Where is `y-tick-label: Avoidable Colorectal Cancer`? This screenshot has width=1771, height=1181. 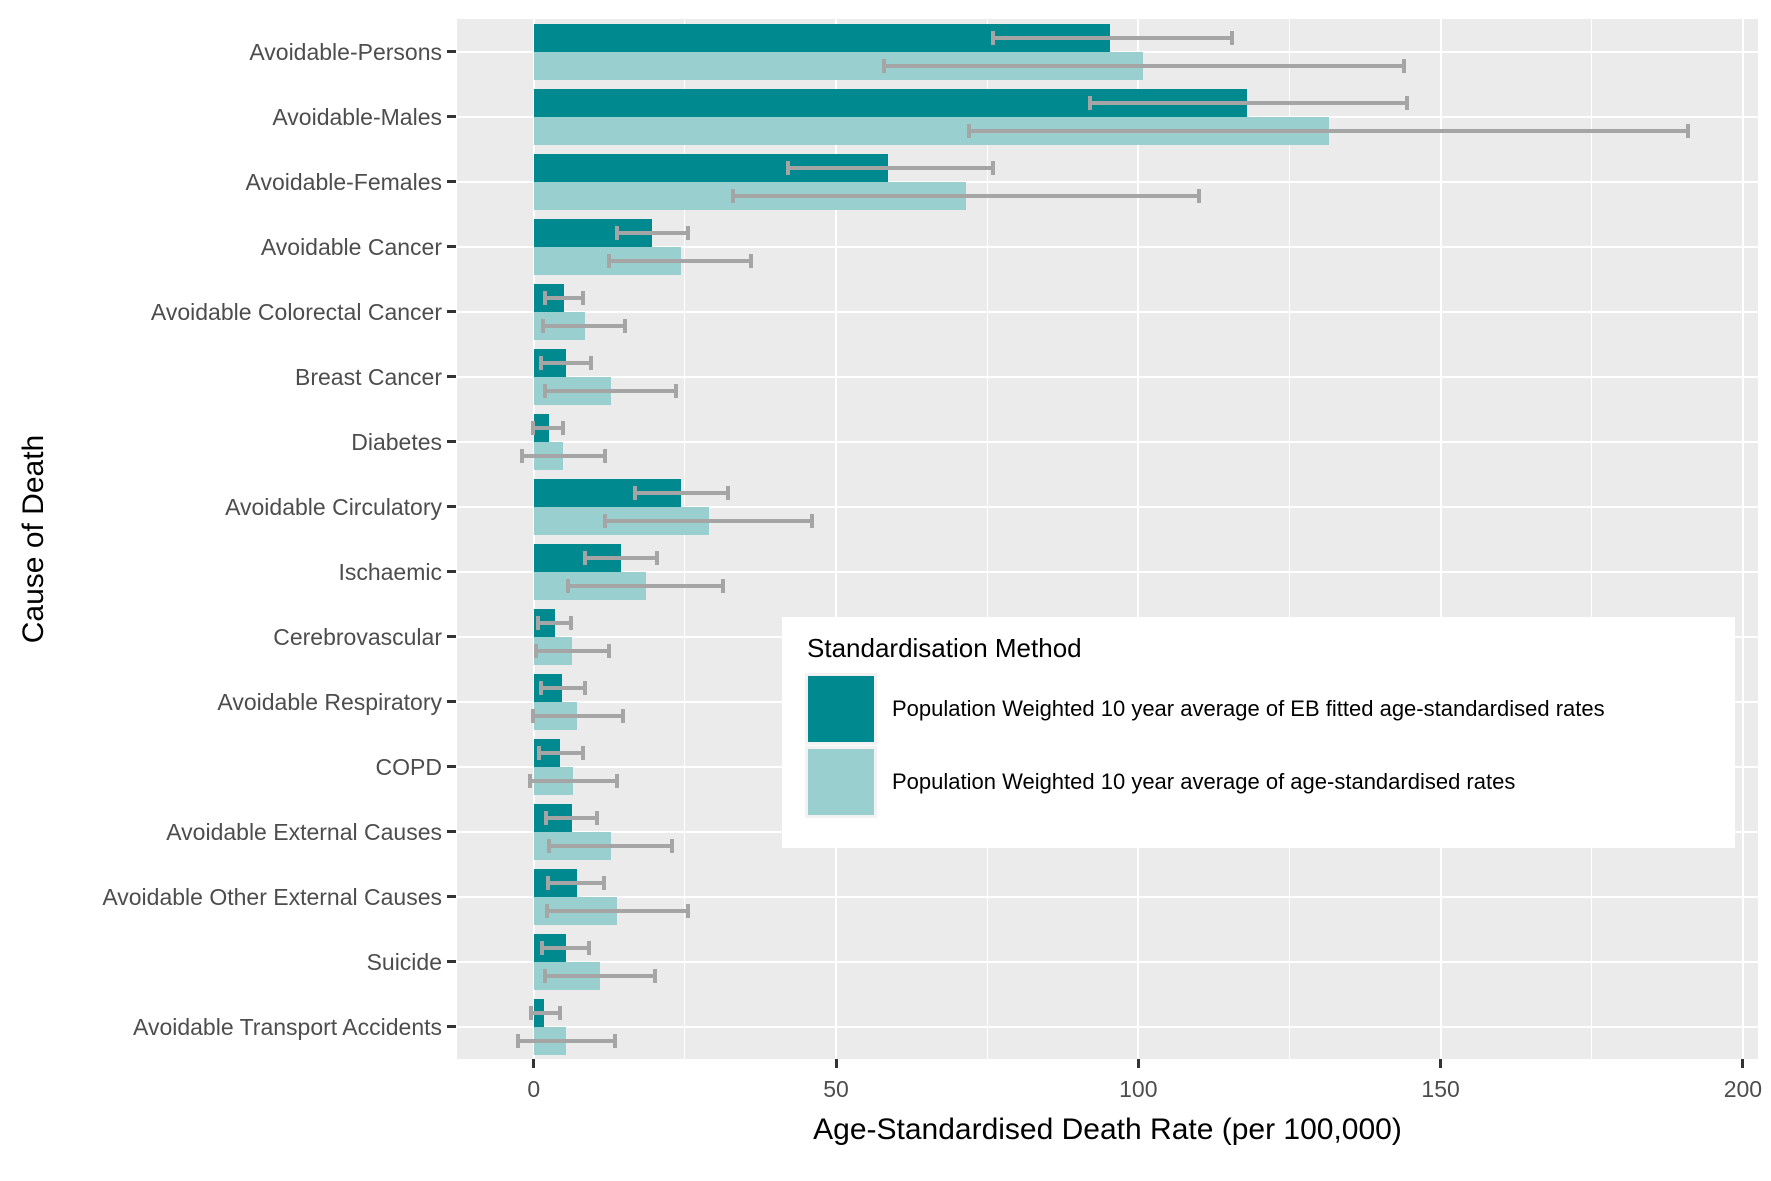
y-tick-label: Avoidable Colorectal Cancer is located at coordinates (296, 311).